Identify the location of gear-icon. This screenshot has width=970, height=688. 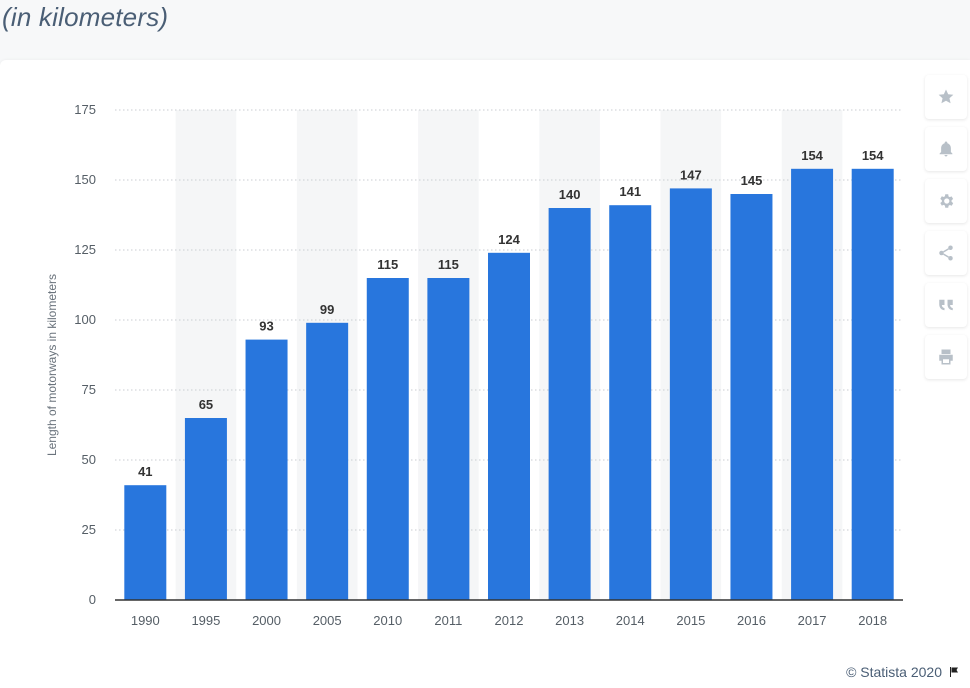
(947, 201).